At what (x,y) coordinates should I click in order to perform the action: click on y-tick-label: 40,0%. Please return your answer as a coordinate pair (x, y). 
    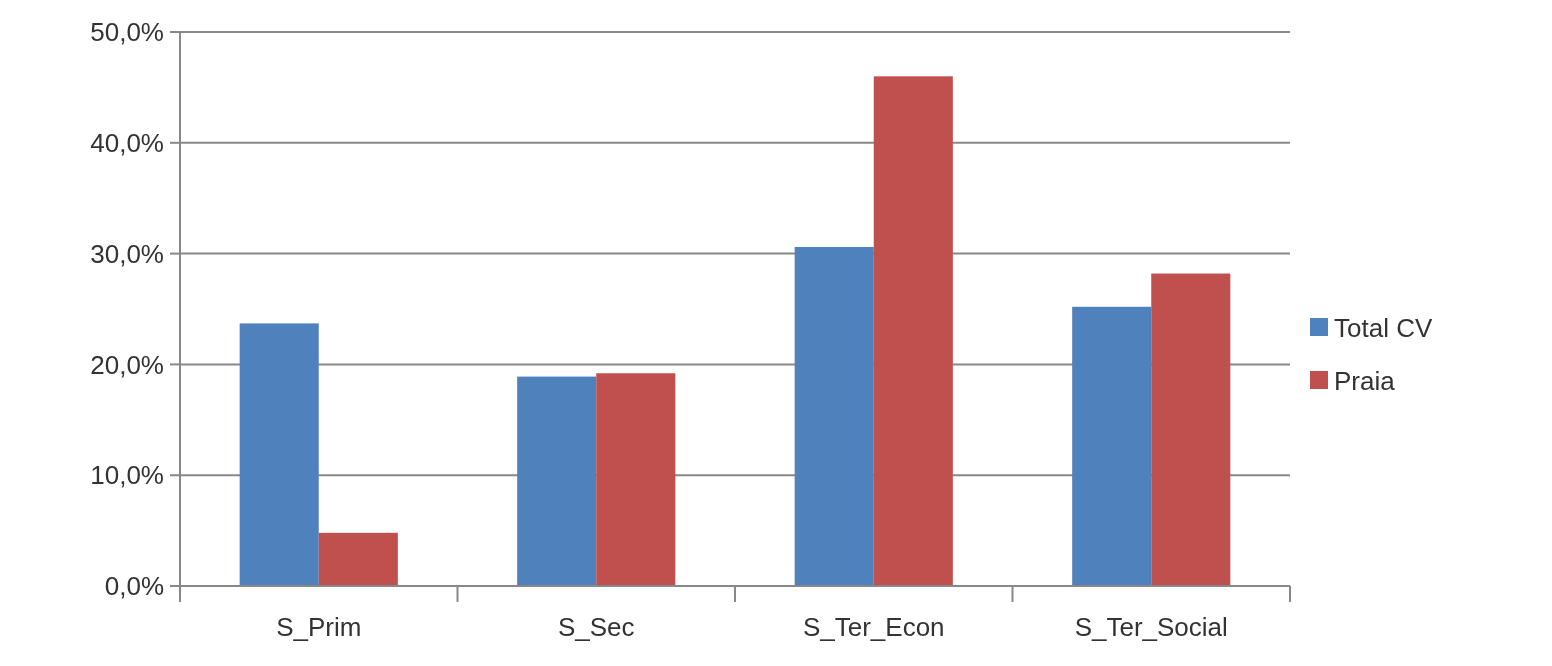
    Looking at the image, I should click on (127, 142).